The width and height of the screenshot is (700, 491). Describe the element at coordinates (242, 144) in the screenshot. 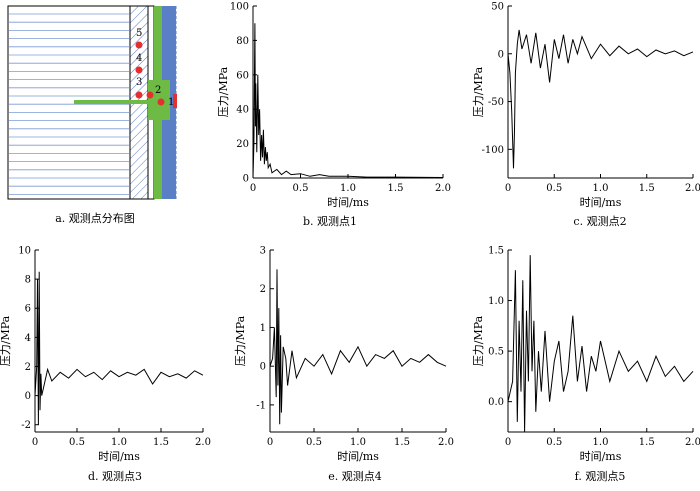

I see `y-tick-label: 20` at that location.